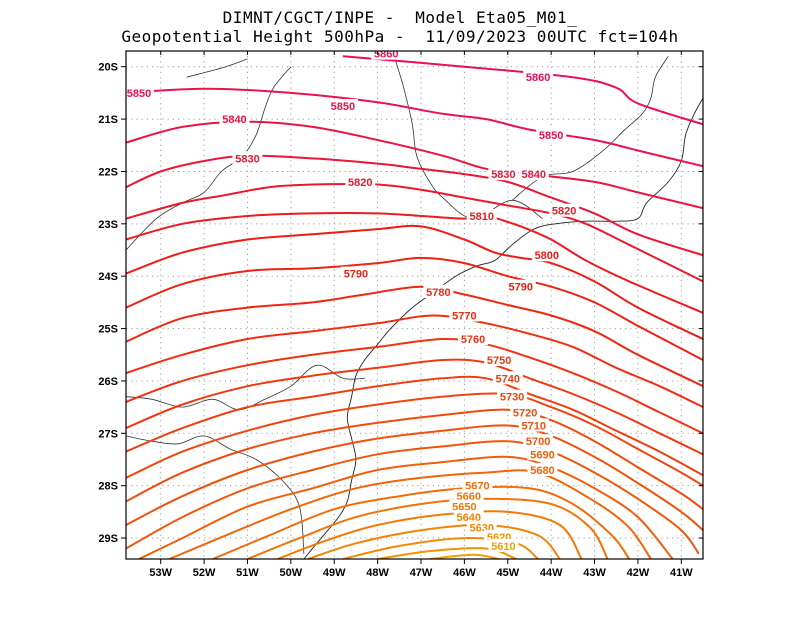 Image resolution: width=800 pixels, height=618 pixels. I want to click on lon-tick-label: 45W, so click(507, 573).